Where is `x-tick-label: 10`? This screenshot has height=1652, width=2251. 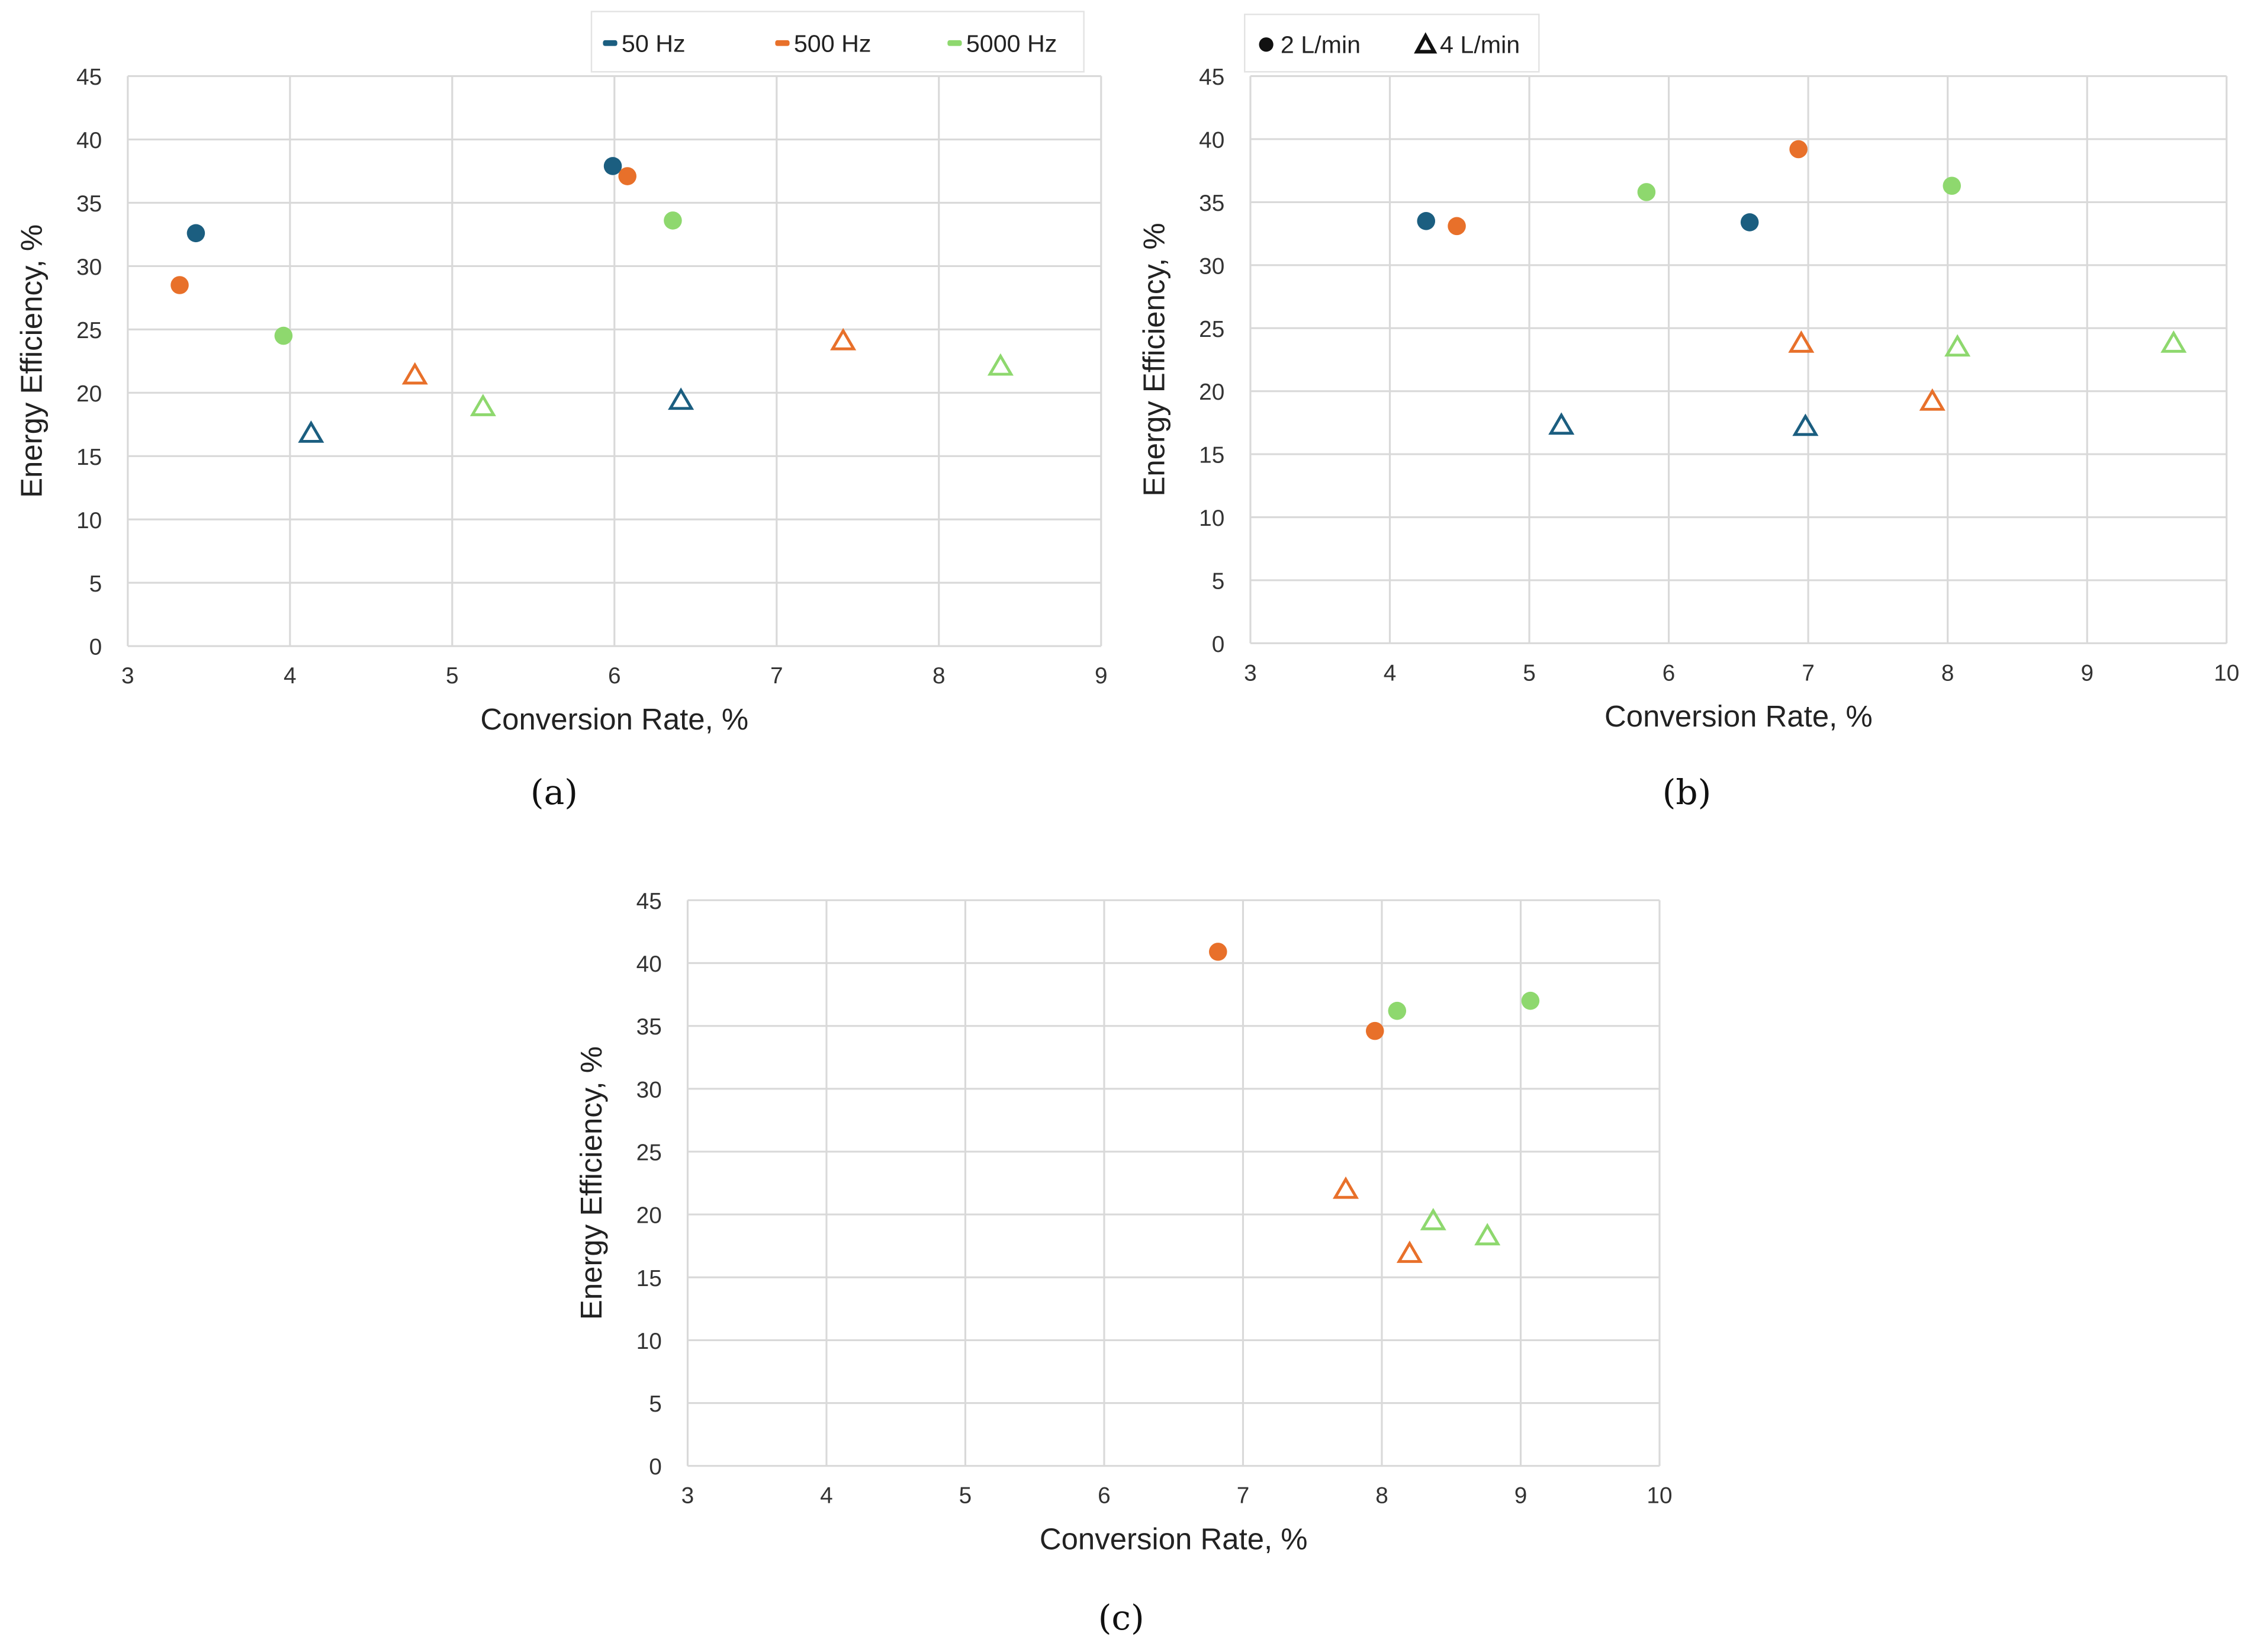
x-tick-label: 10 is located at coordinates (2226, 673).